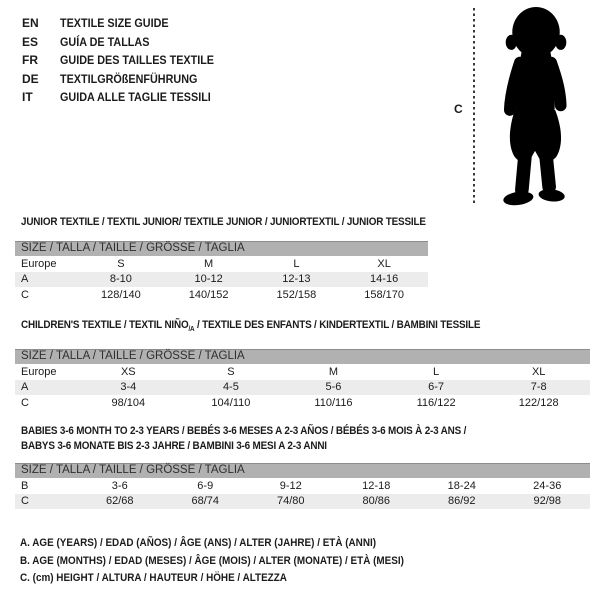 The height and width of the screenshot is (600, 600). I want to click on language-code: EN, so click(30, 23).